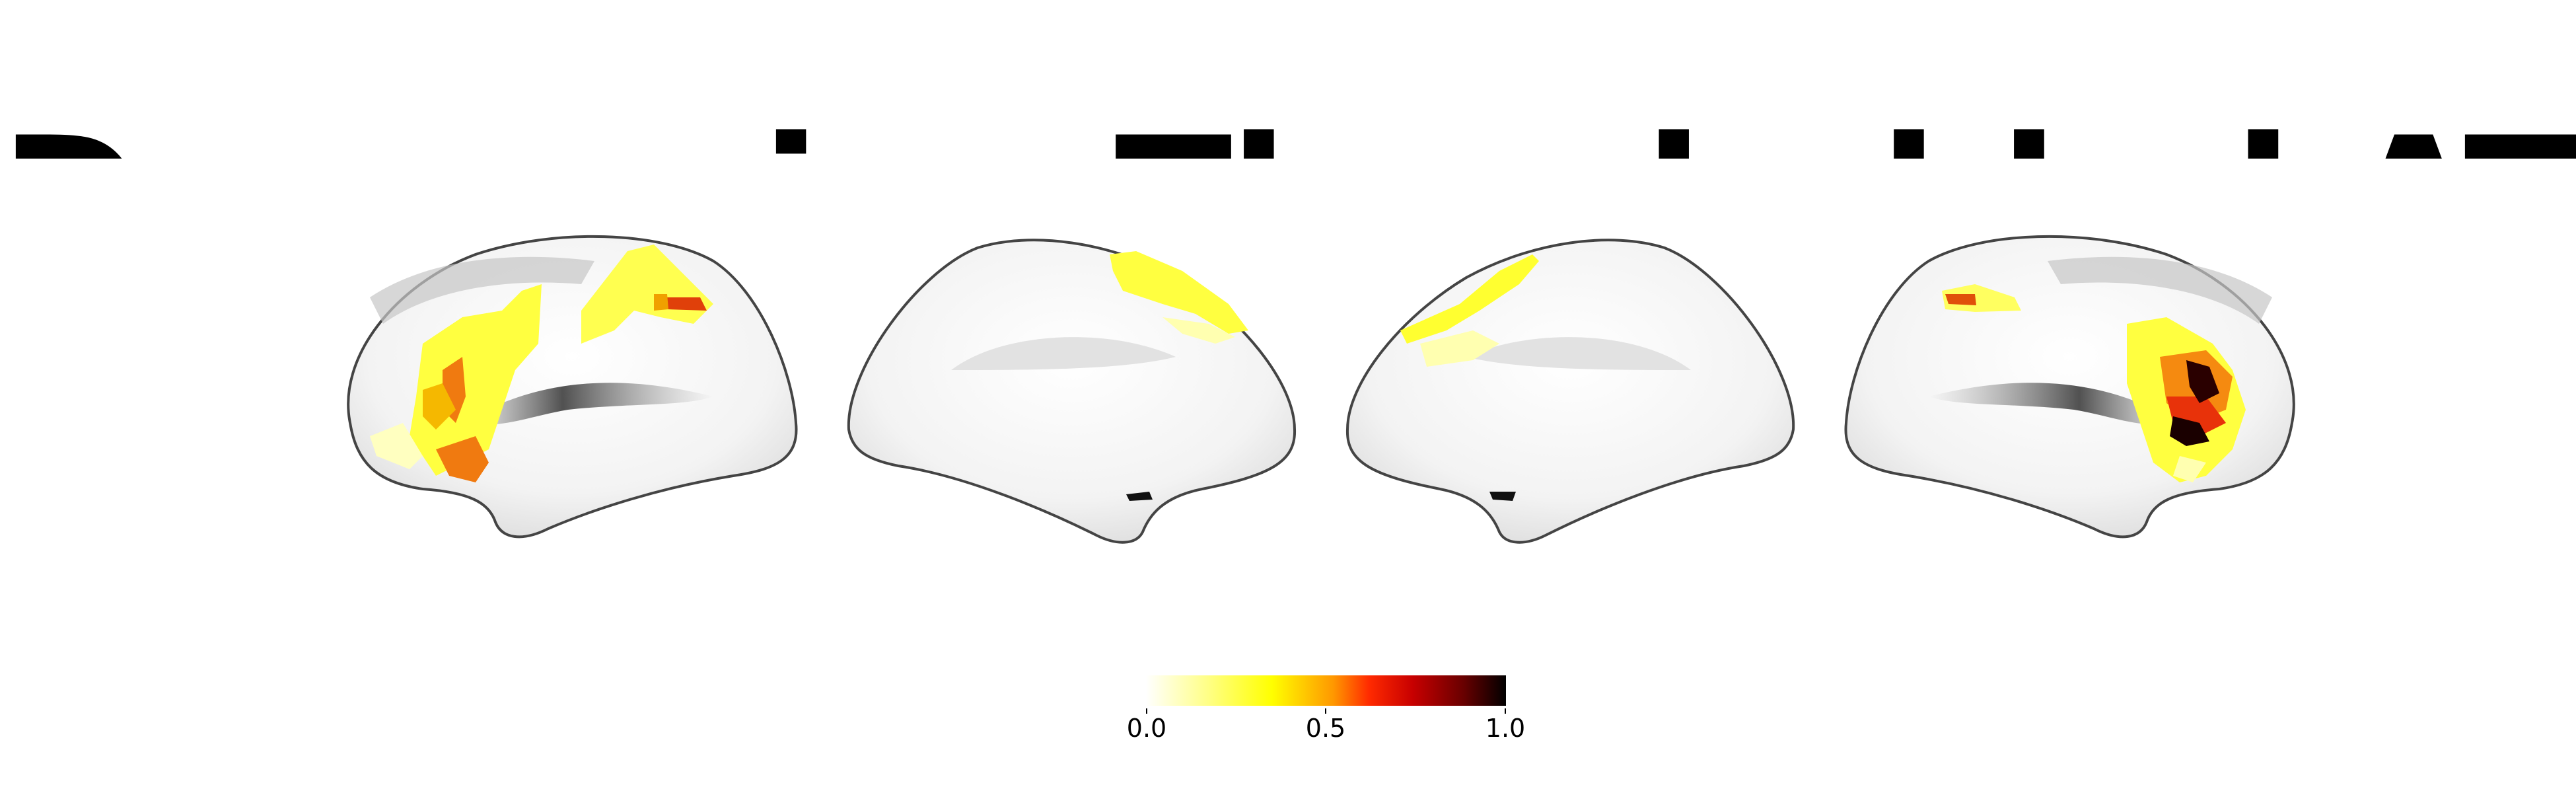  Describe the element at coordinates (2203, 381) in the screenshot. I see `right-lateral-frontal-dark1` at that location.